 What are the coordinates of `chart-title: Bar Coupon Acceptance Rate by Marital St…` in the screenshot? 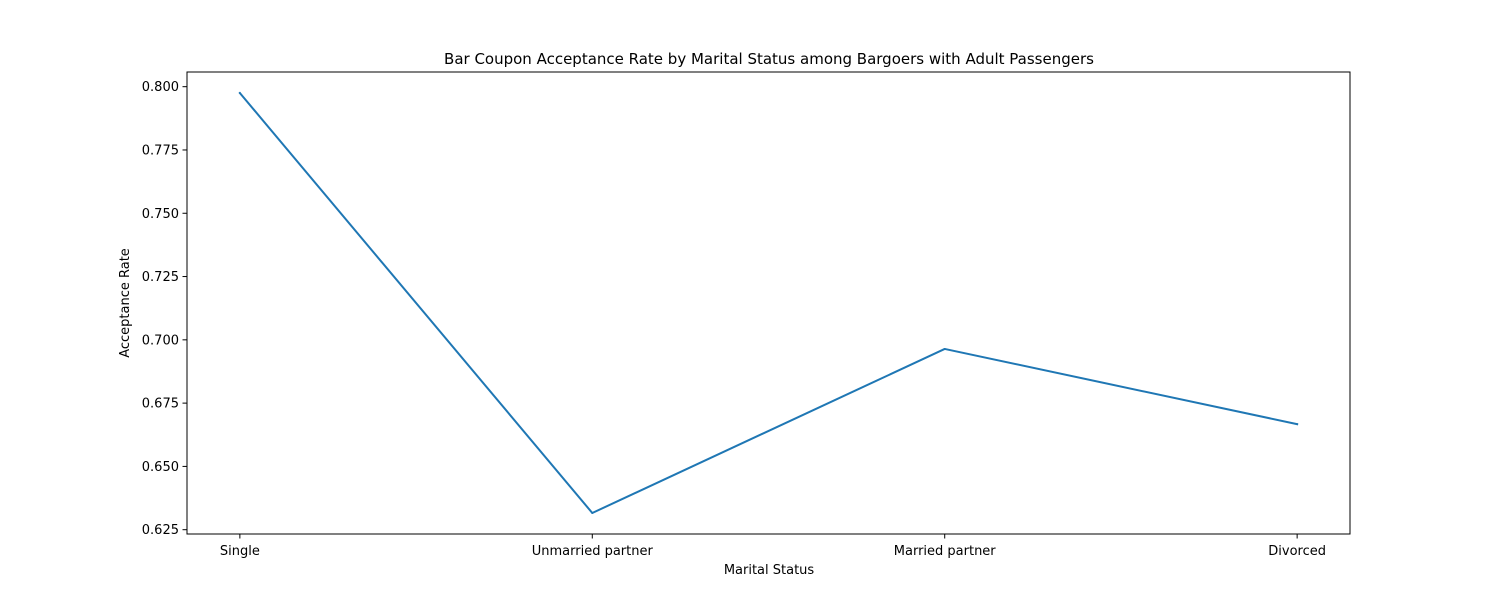 It's located at (769, 59).